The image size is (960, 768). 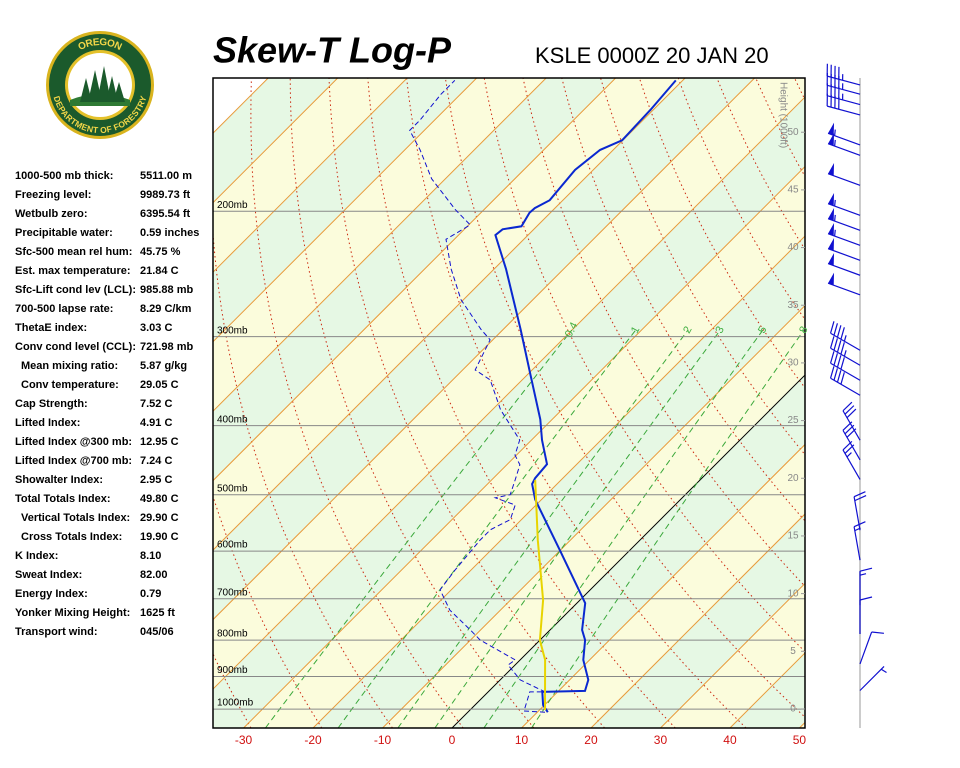 I want to click on index-value: 7.52 C, so click(x=156, y=404).